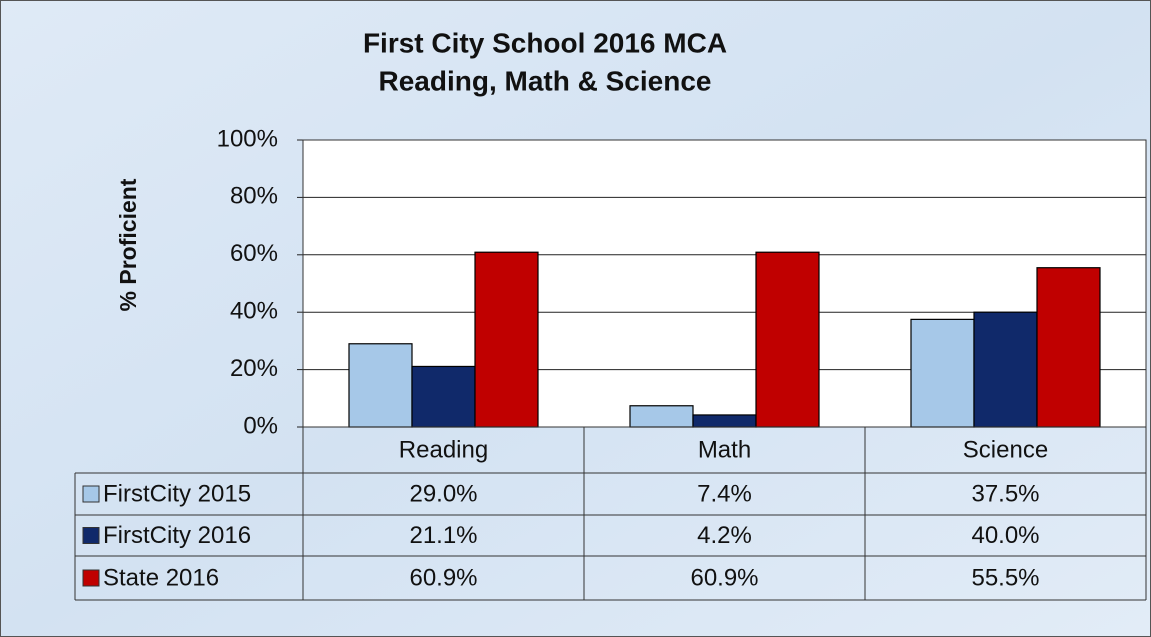  I want to click on x-tick-label: Math, so click(724, 449).